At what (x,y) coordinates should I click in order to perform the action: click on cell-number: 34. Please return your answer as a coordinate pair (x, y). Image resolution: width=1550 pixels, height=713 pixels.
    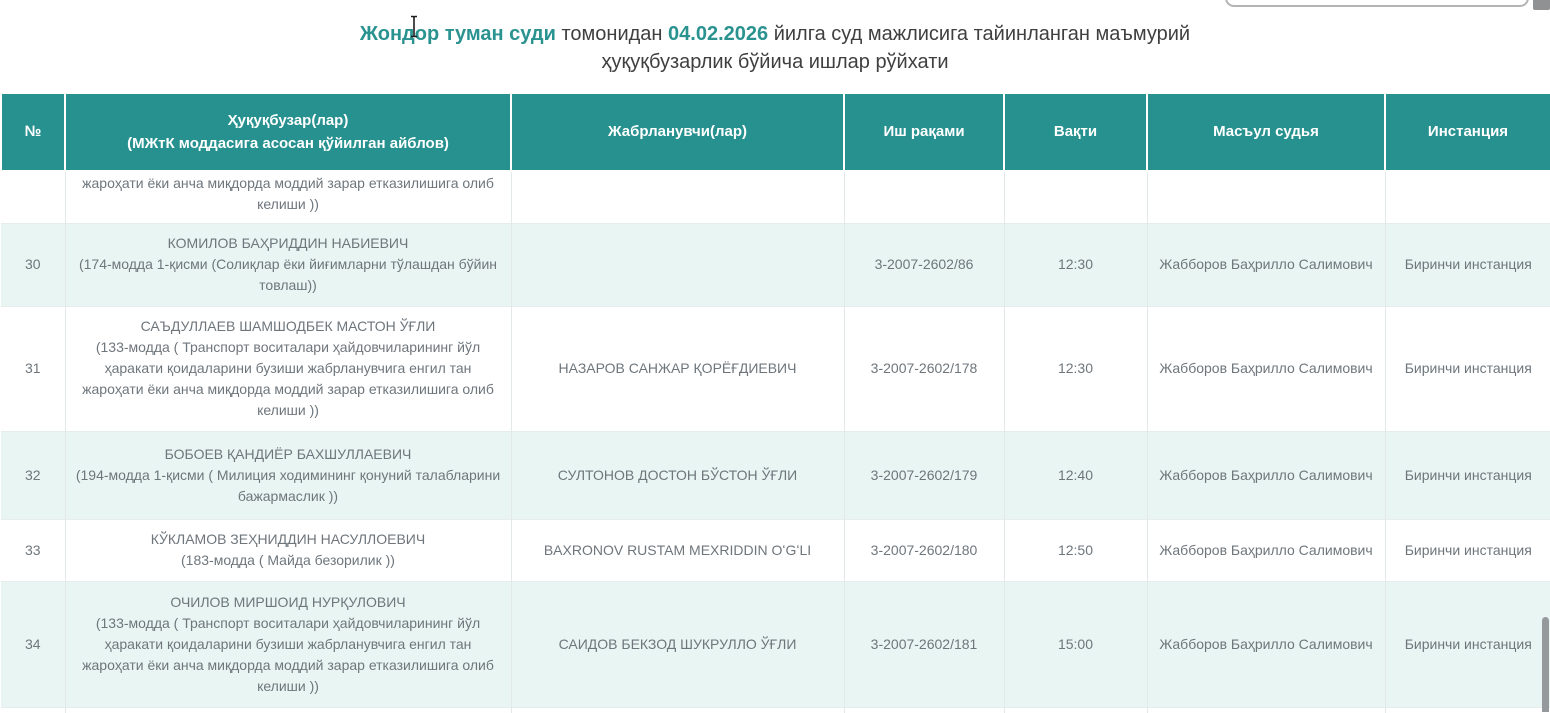
    Looking at the image, I should click on (33, 643).